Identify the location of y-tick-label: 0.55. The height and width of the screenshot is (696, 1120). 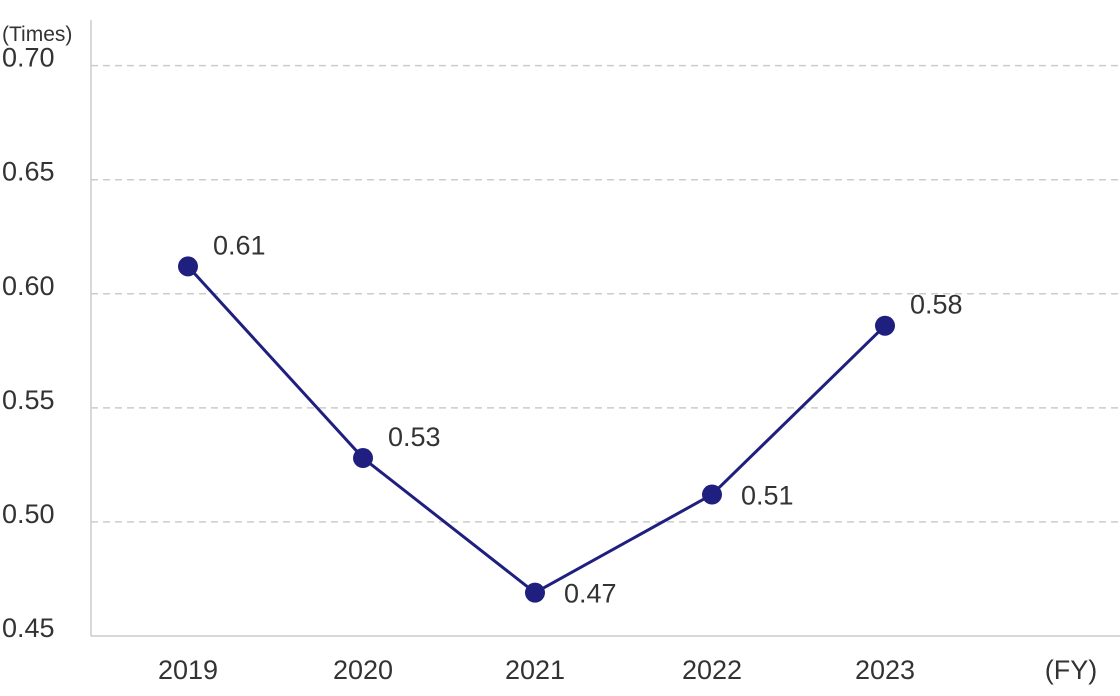
(28, 400).